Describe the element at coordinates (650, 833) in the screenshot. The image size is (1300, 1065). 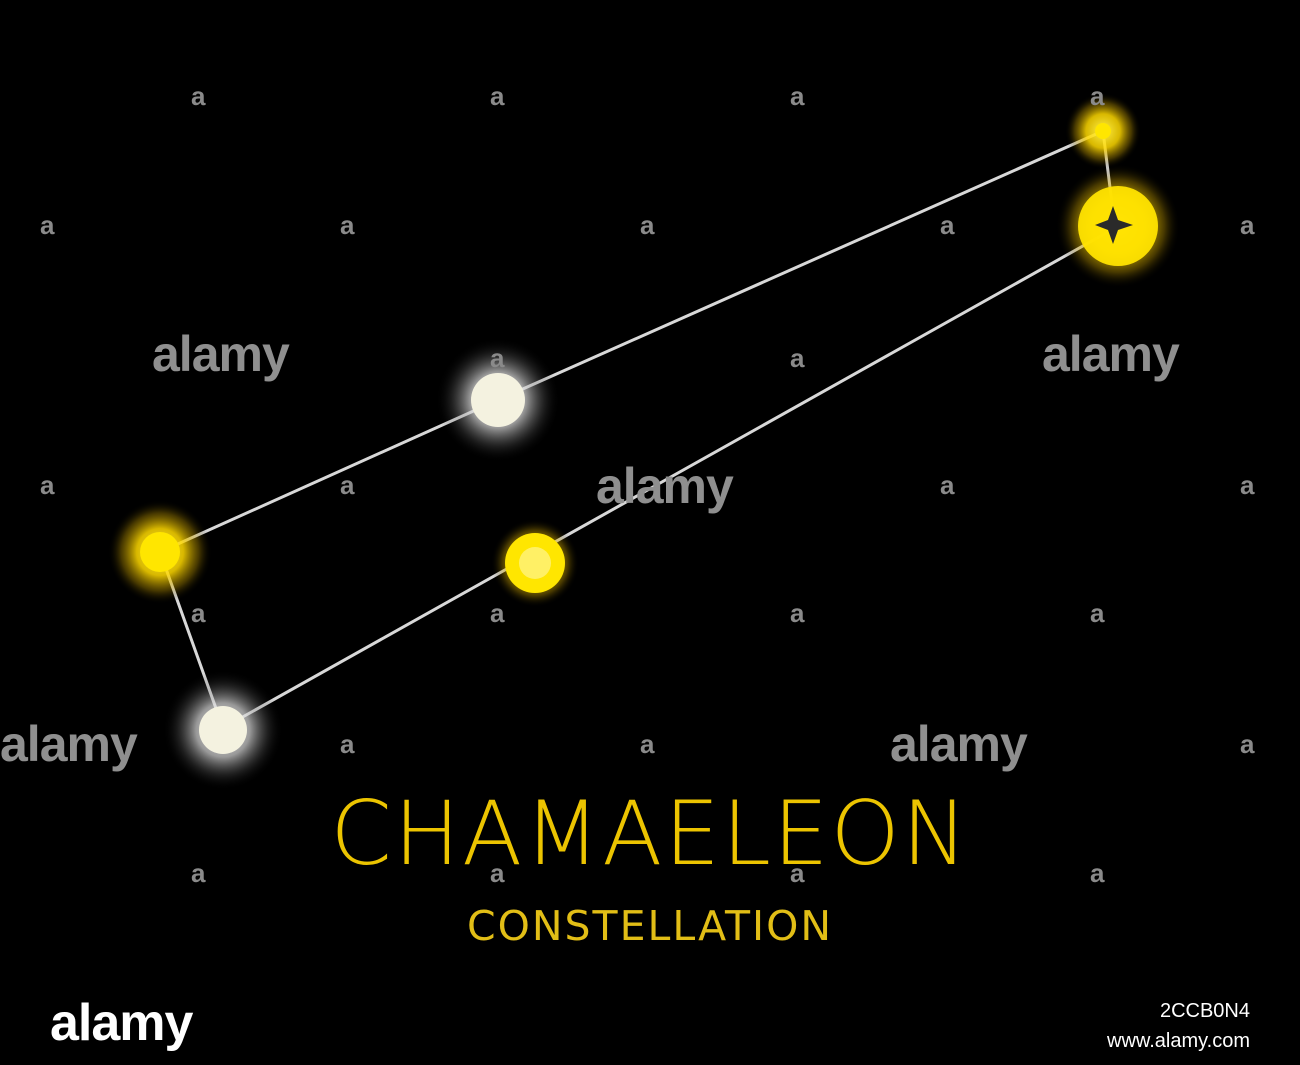
I see `constellation-title: CHAMAELEON` at that location.